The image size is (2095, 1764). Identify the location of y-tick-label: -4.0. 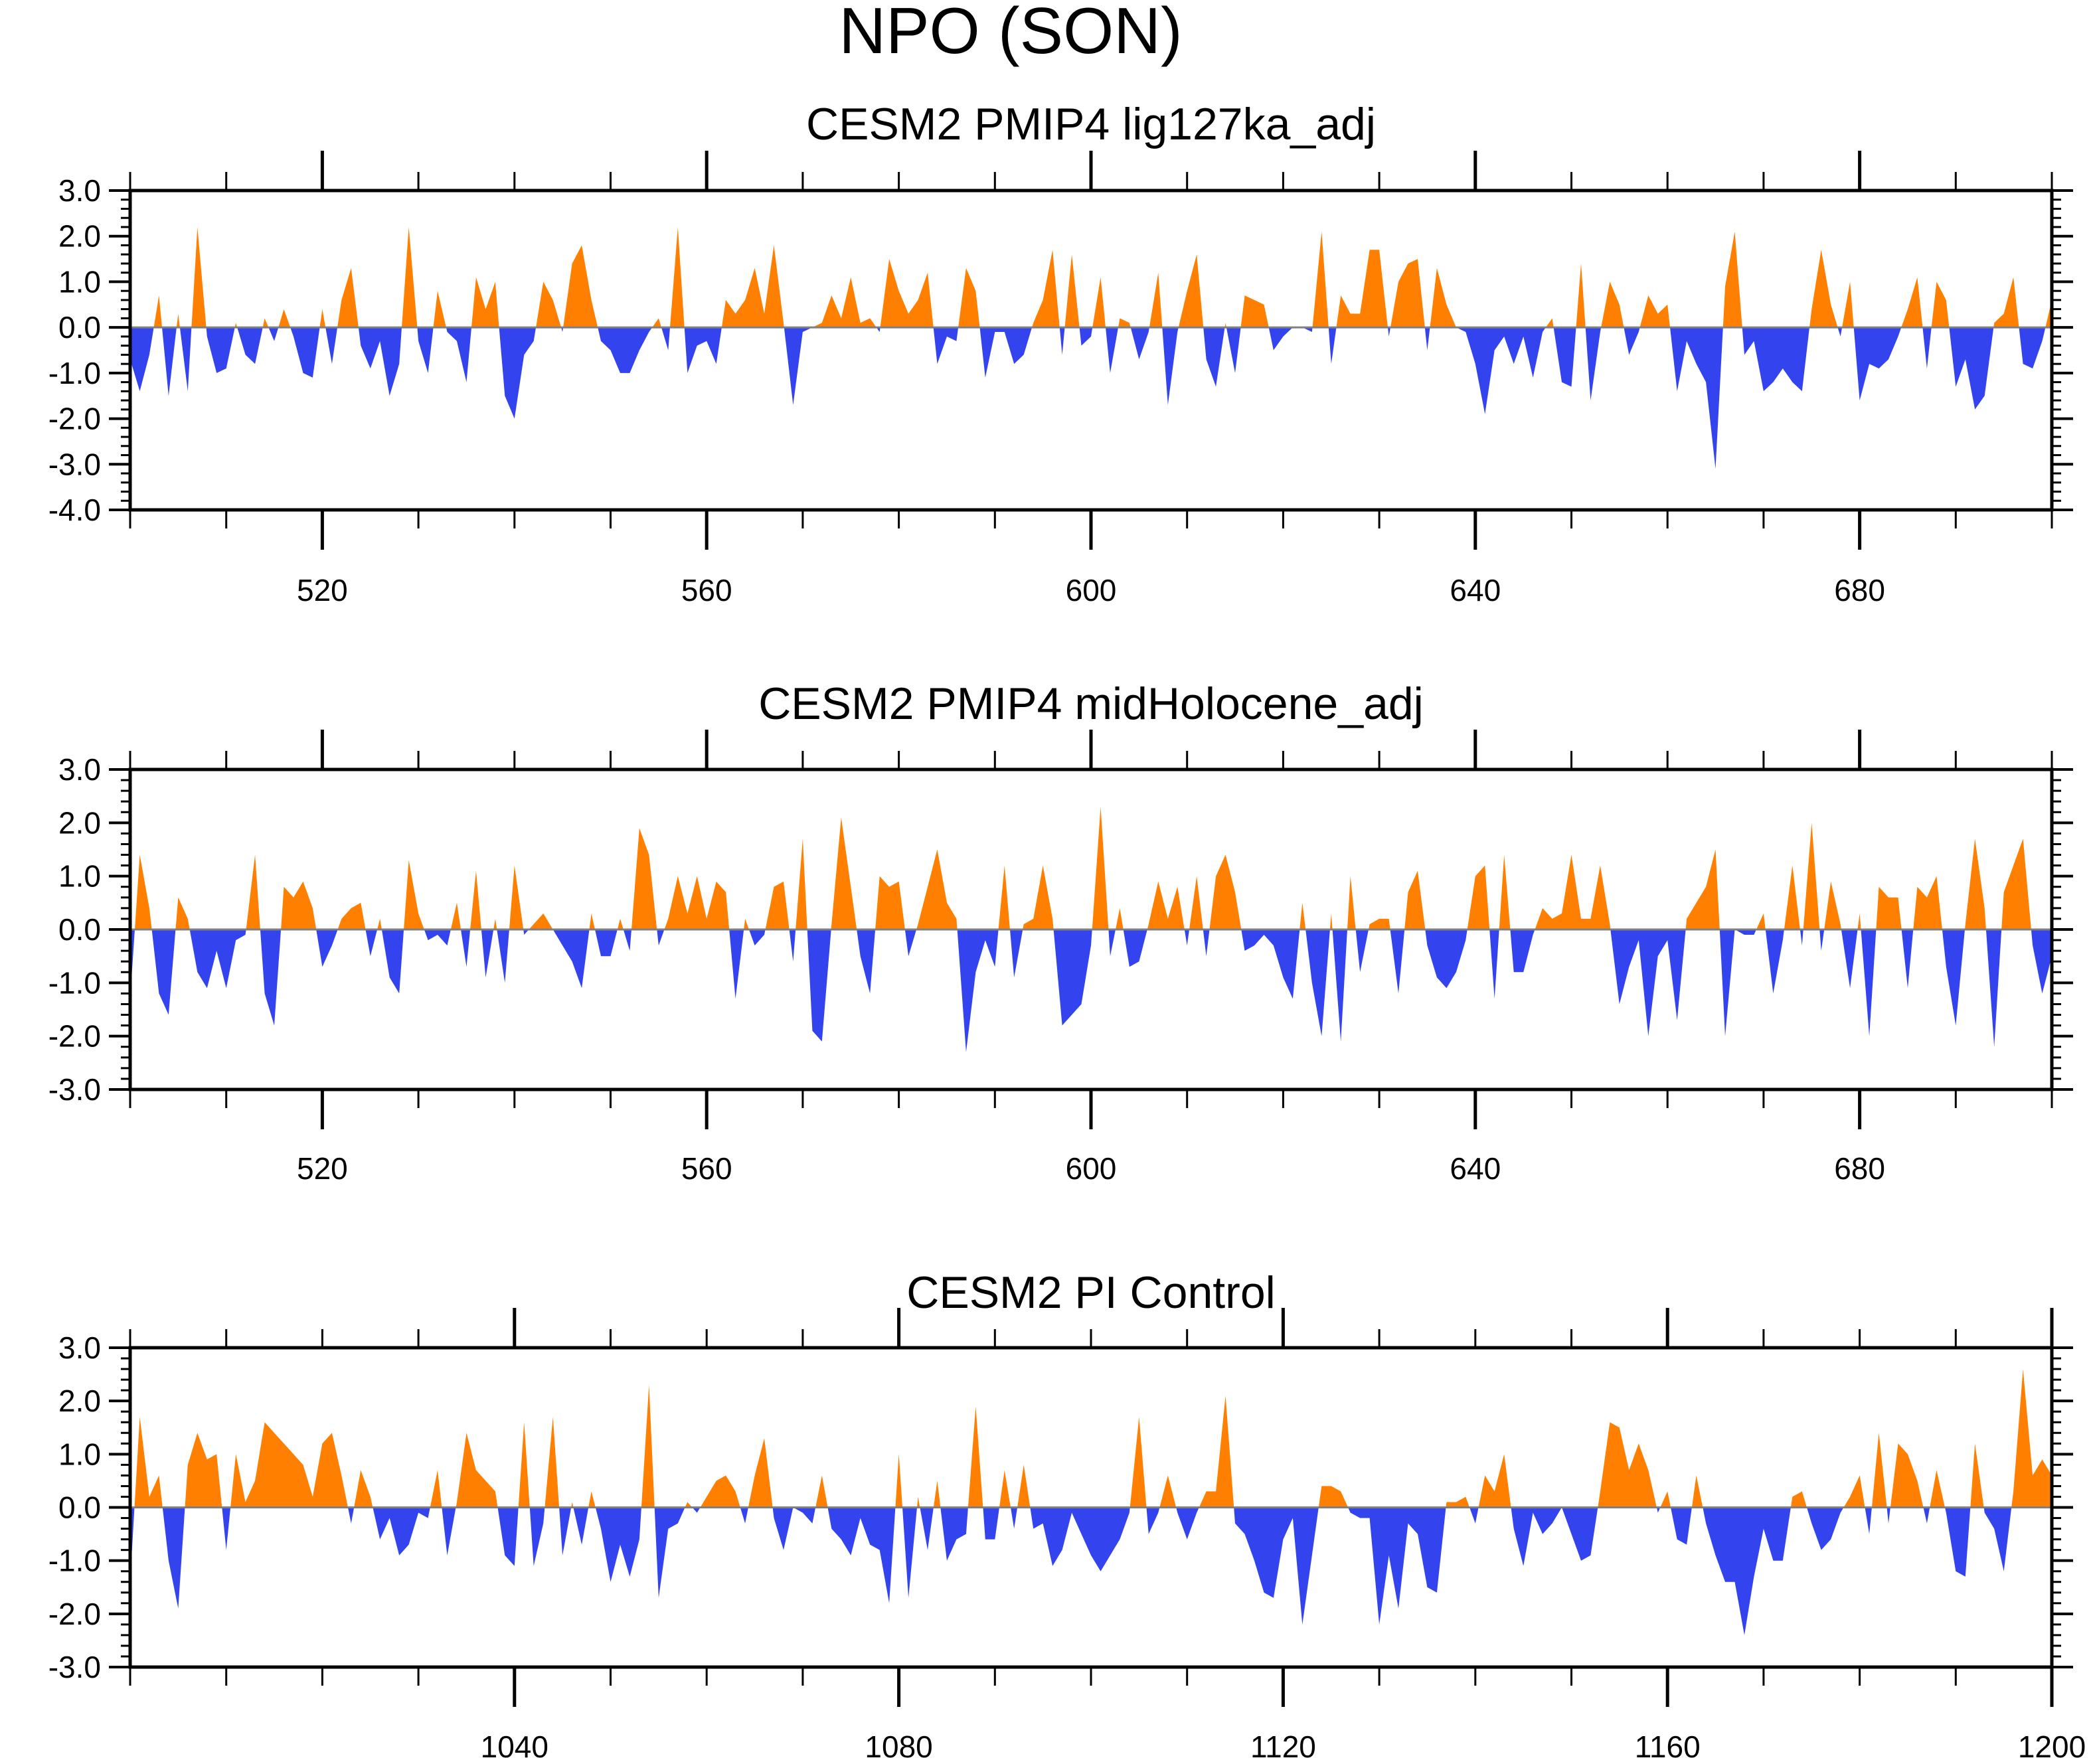
(74, 510).